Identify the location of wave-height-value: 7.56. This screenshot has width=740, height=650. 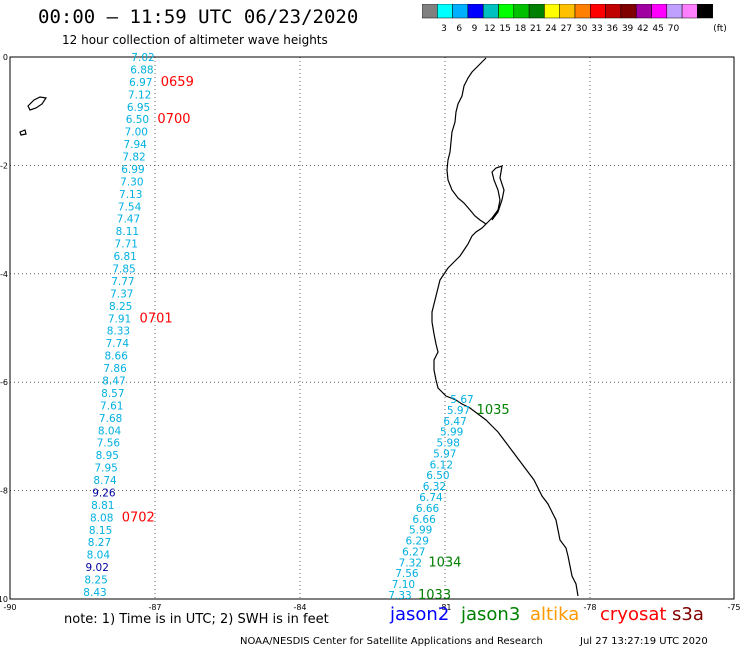
(407, 574).